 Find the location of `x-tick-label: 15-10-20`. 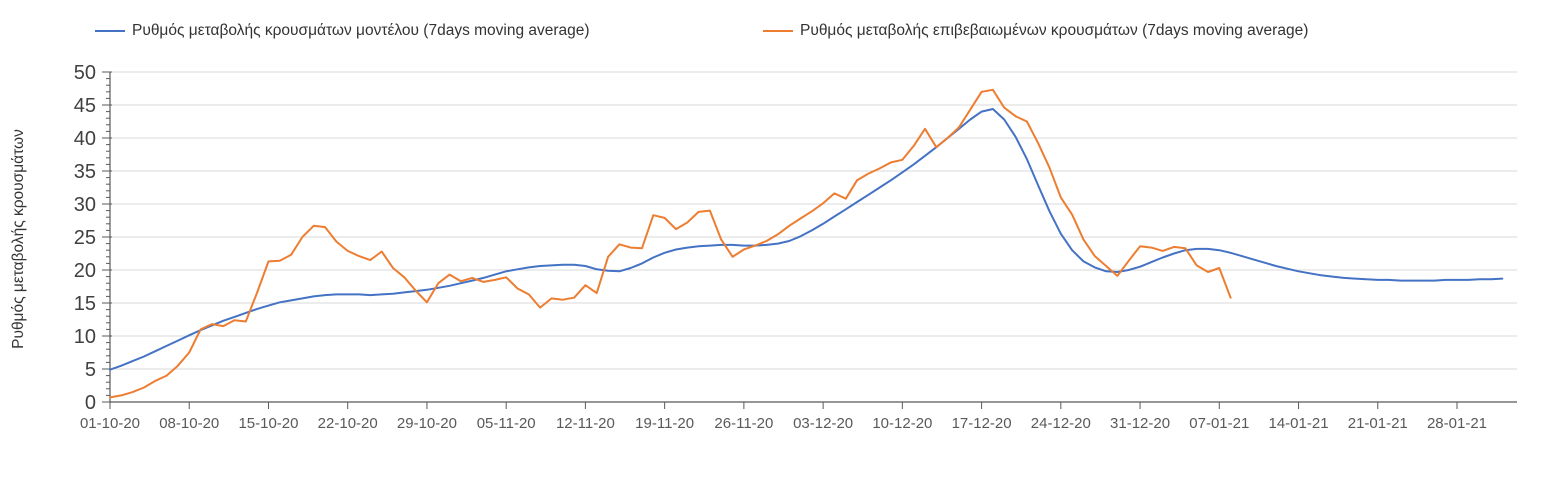

x-tick-label: 15-10-20 is located at coordinates (268, 423).